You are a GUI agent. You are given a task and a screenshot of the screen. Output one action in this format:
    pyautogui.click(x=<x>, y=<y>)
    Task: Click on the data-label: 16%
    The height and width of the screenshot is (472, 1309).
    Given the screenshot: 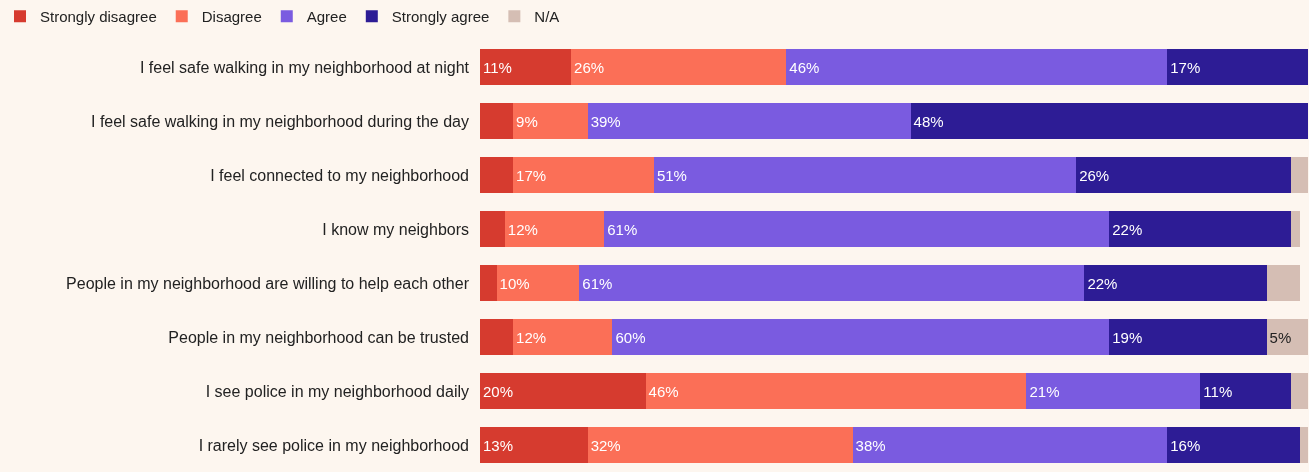 What is the action you would take?
    pyautogui.click(x=1185, y=445)
    